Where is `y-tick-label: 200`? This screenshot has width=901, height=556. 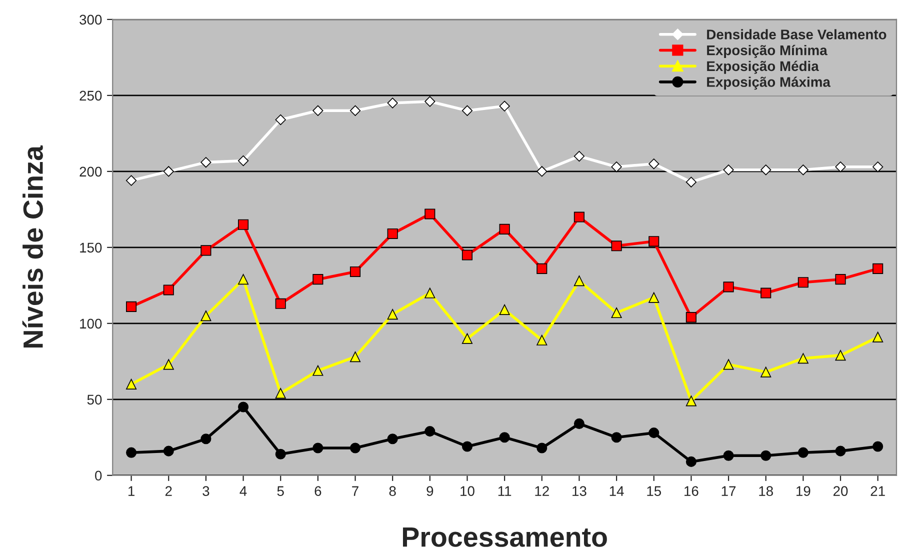 y-tick-label: 200 is located at coordinates (91, 171).